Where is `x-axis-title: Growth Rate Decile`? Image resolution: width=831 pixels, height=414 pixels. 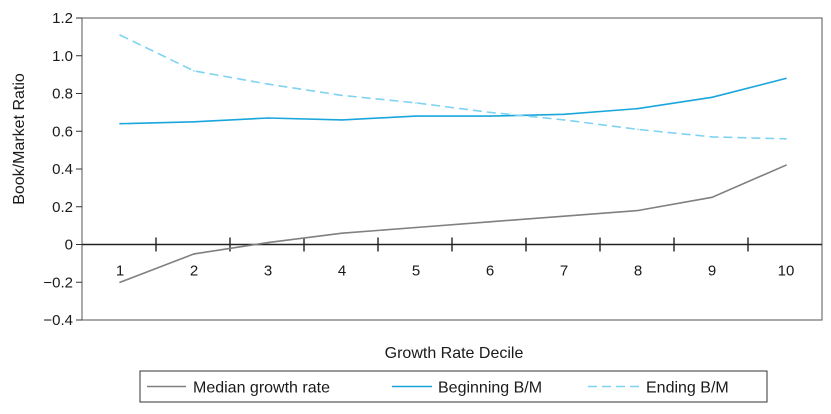 x-axis-title: Growth Rate Decile is located at coordinates (454, 353).